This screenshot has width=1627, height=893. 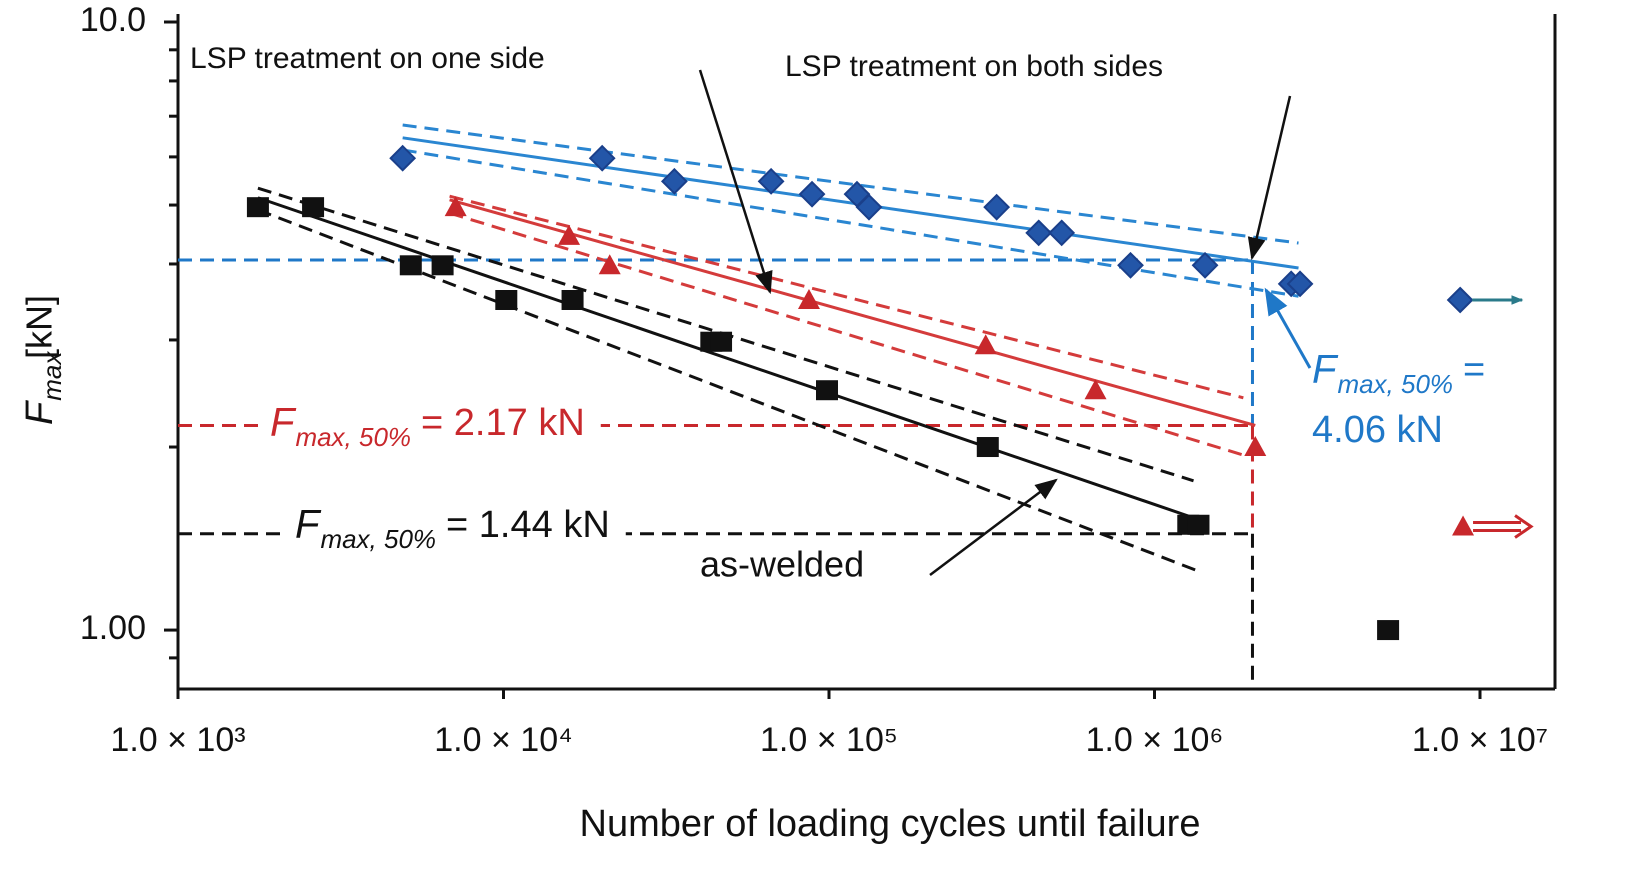 I want to click on y-tick-label: 1.00, so click(x=113, y=628).